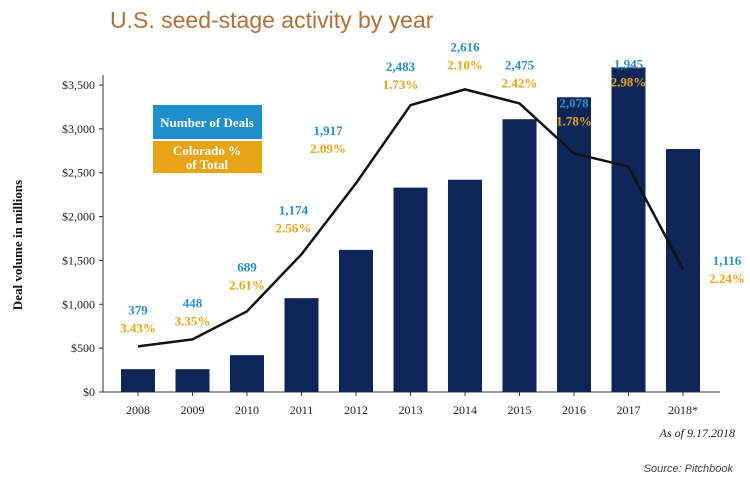  Describe the element at coordinates (294, 227) in the screenshot. I see `colorado-pct-label: 2.56%` at that location.